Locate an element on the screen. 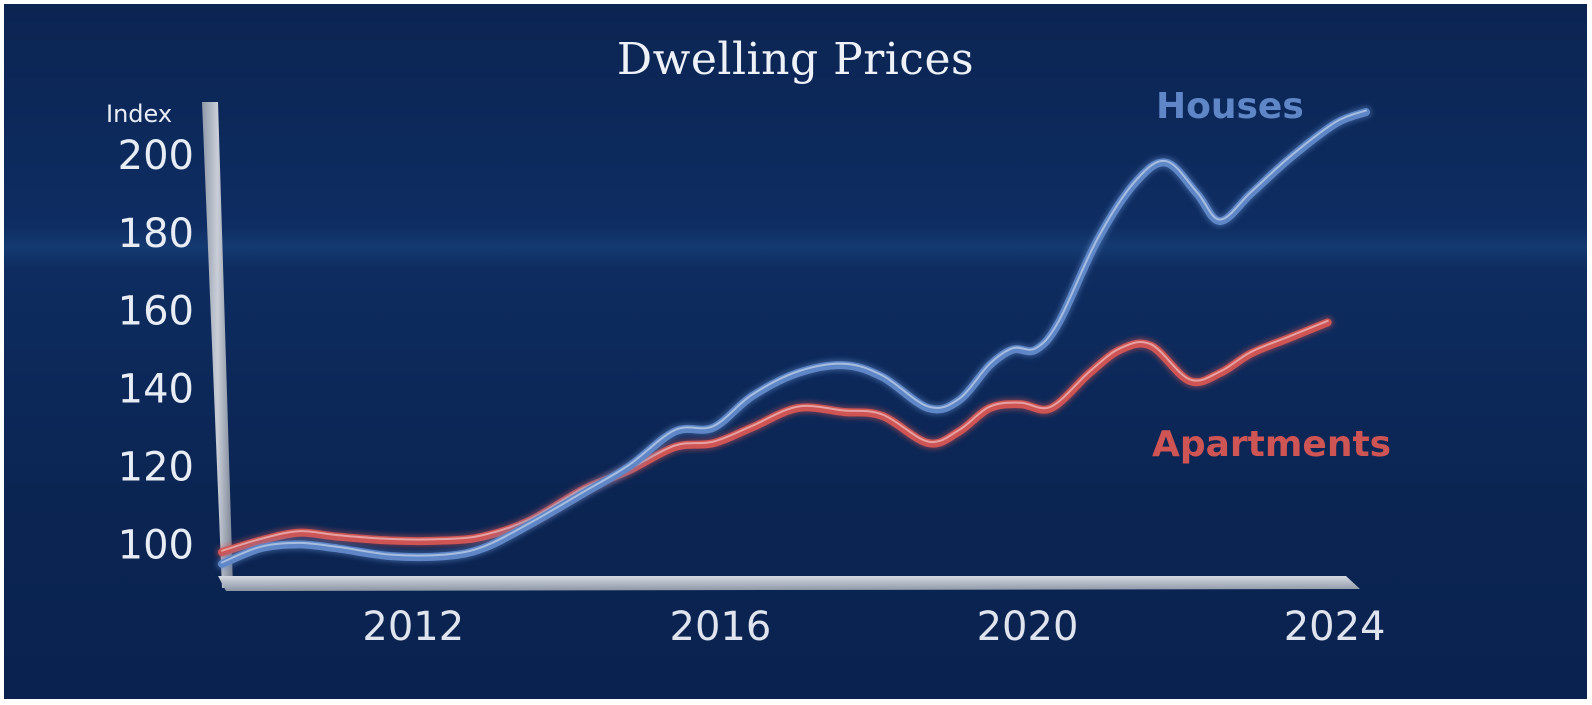  x-tick-label: 2012 is located at coordinates (413, 627).